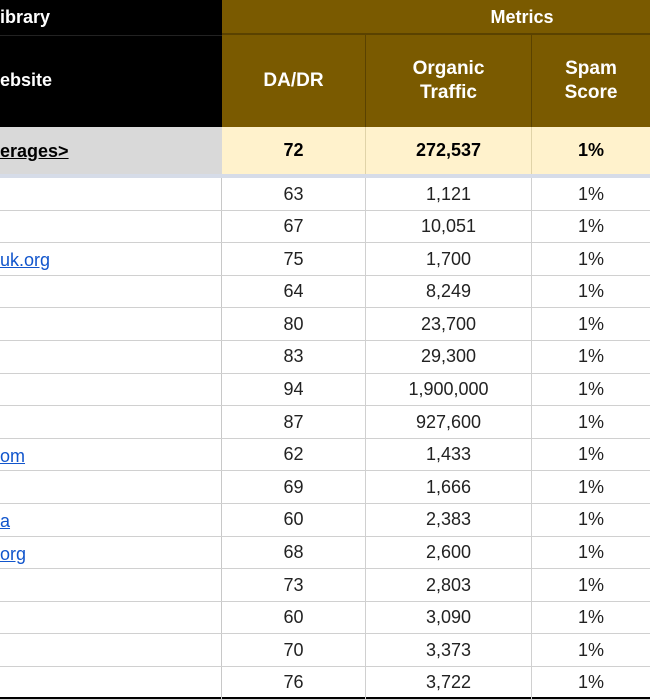 The height and width of the screenshot is (700, 650). I want to click on table-row: 87 927,600 1%, so click(325, 422).